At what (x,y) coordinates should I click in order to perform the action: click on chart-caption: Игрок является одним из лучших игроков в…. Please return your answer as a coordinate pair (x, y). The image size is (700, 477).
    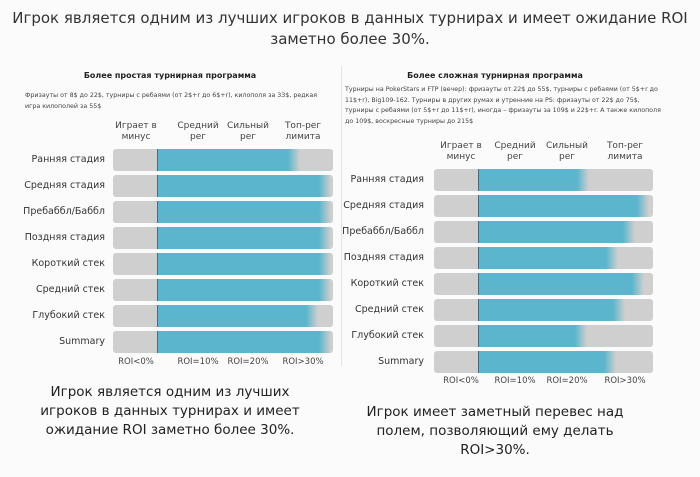
    Looking at the image, I should click on (170, 411).